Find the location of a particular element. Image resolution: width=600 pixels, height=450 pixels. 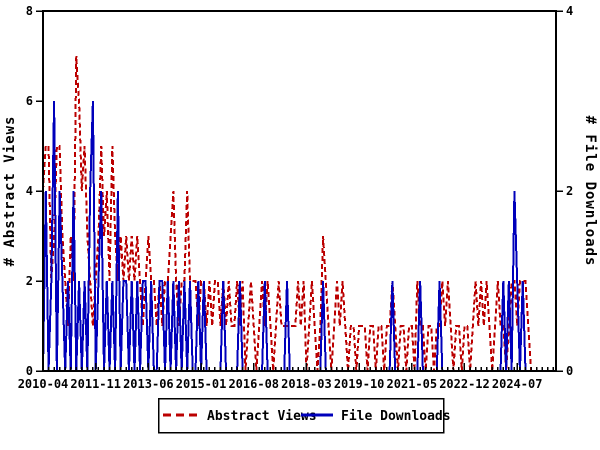

left-y-tick-label: 2 is located at coordinates (29, 281).